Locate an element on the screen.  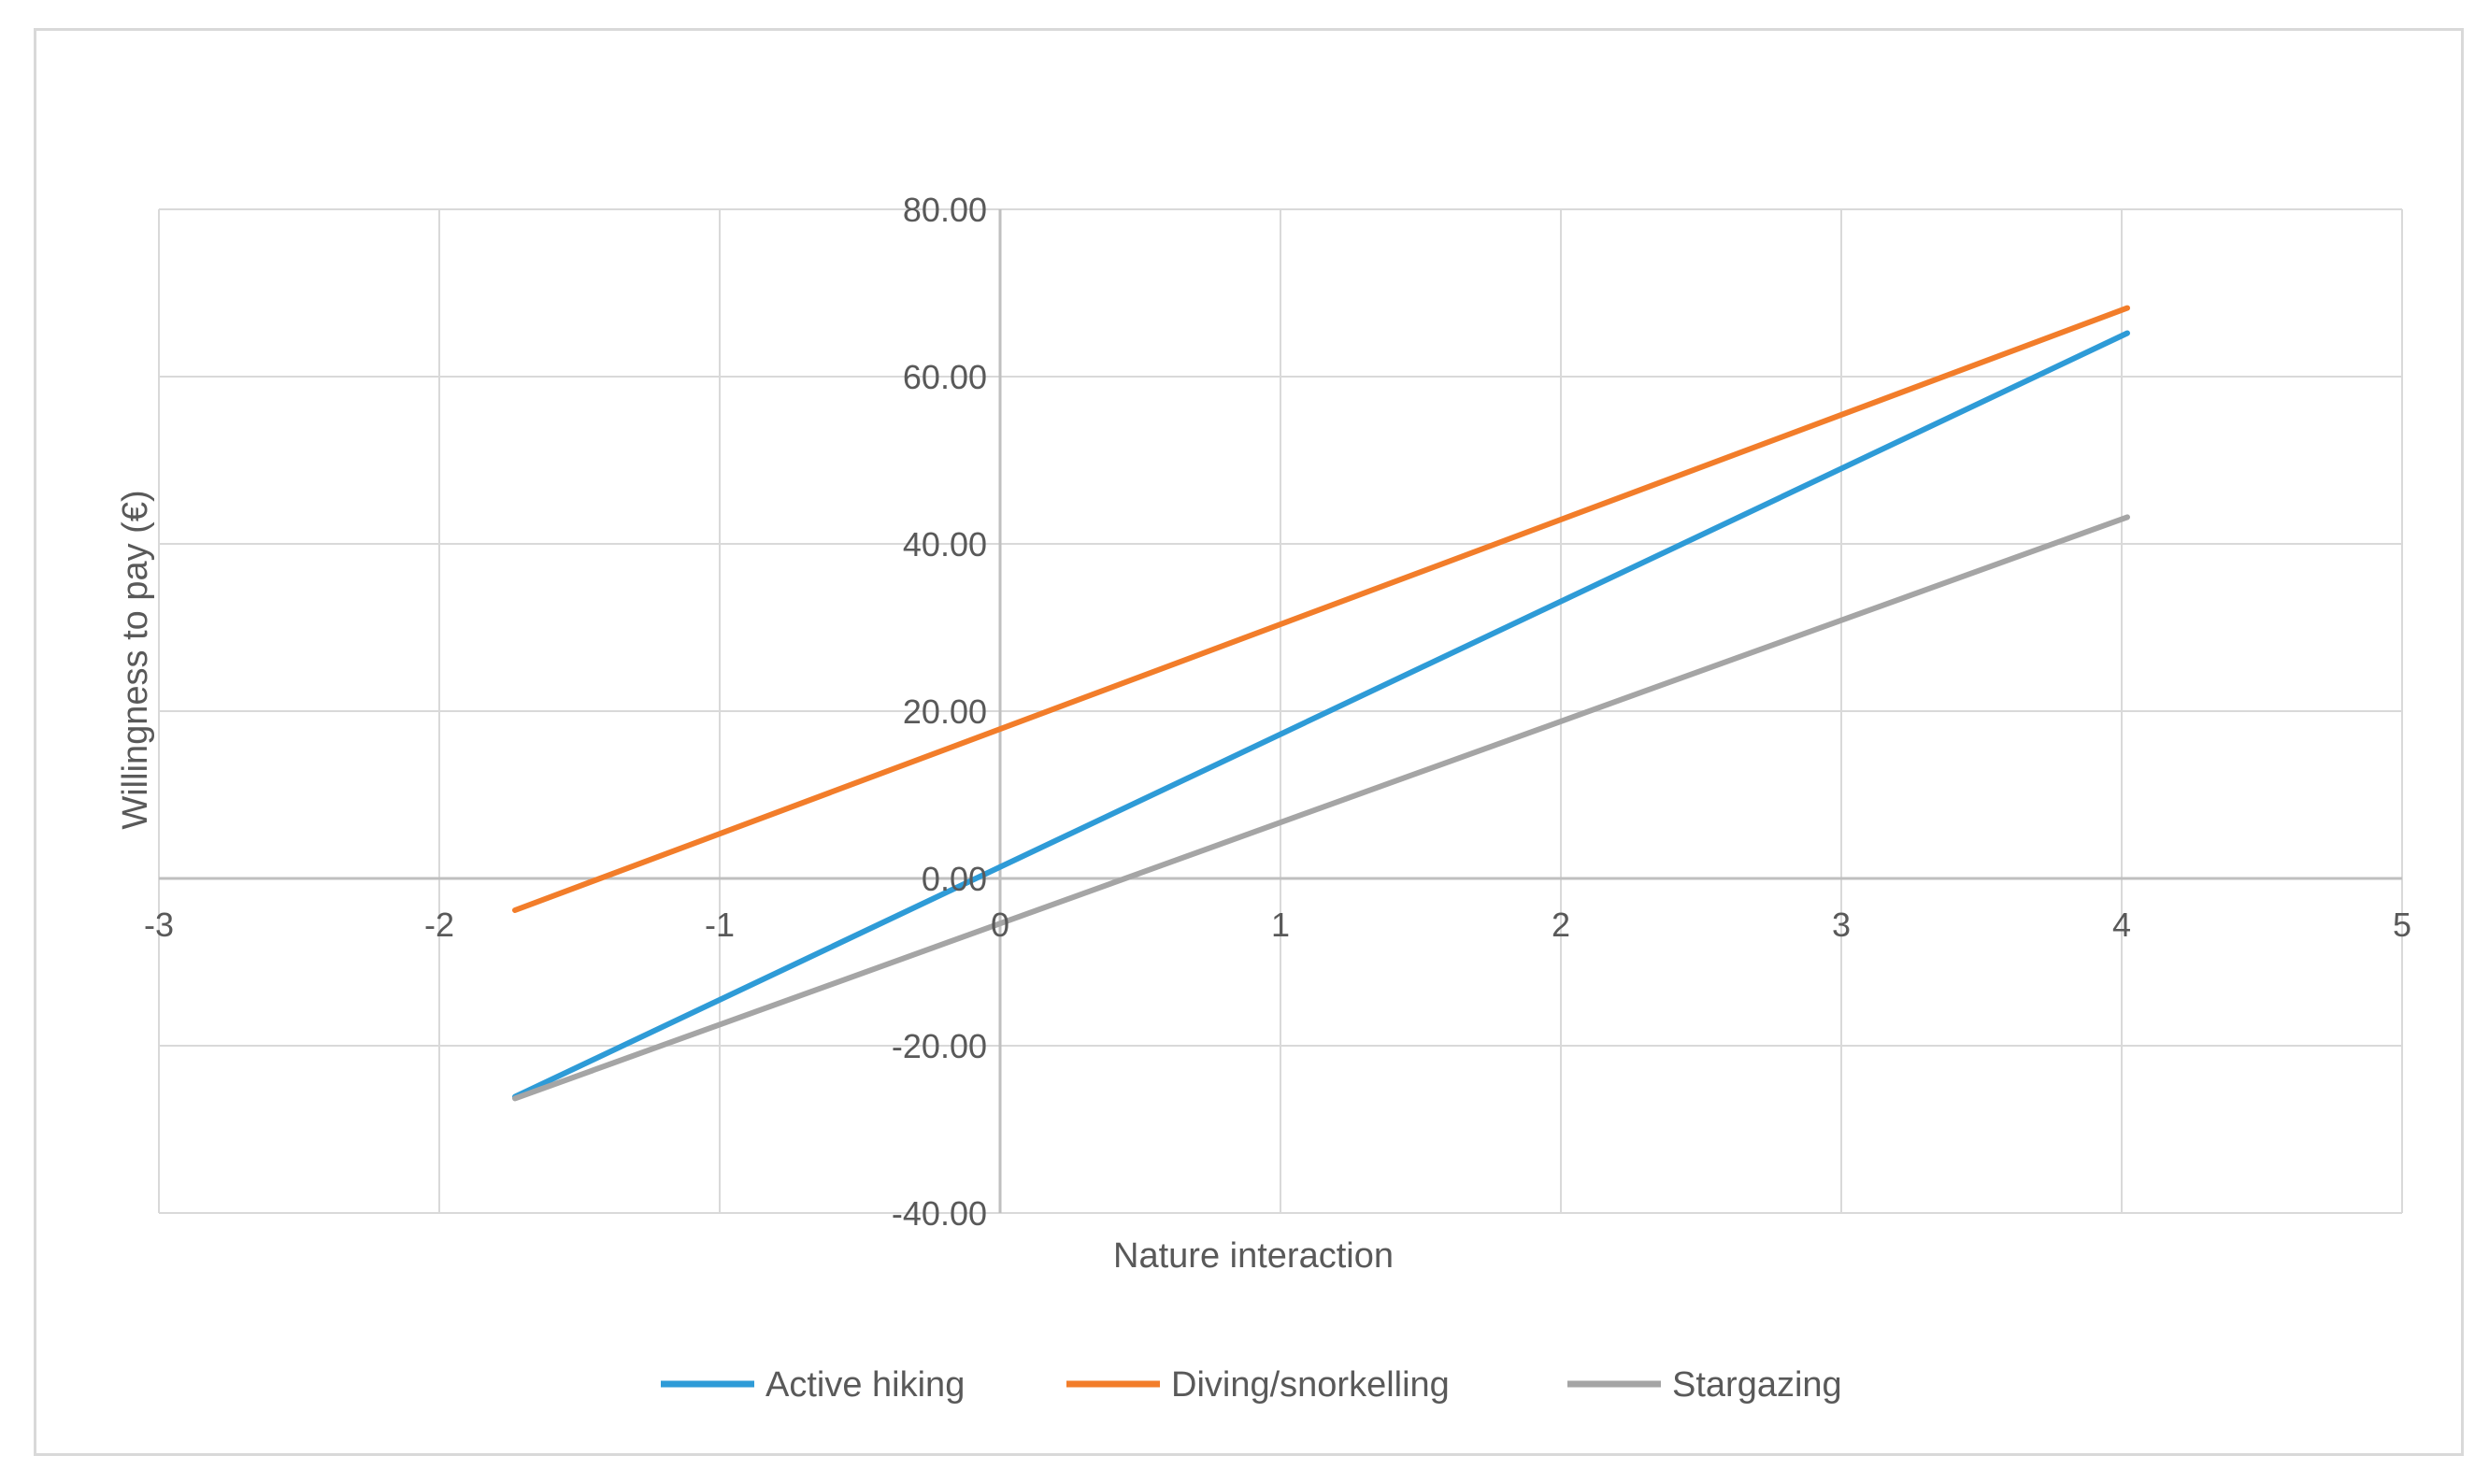
y-tick-labels: -40.00 -20.00 0.00 20.00 40.00 60.00 80.00 is located at coordinates (940, 712).